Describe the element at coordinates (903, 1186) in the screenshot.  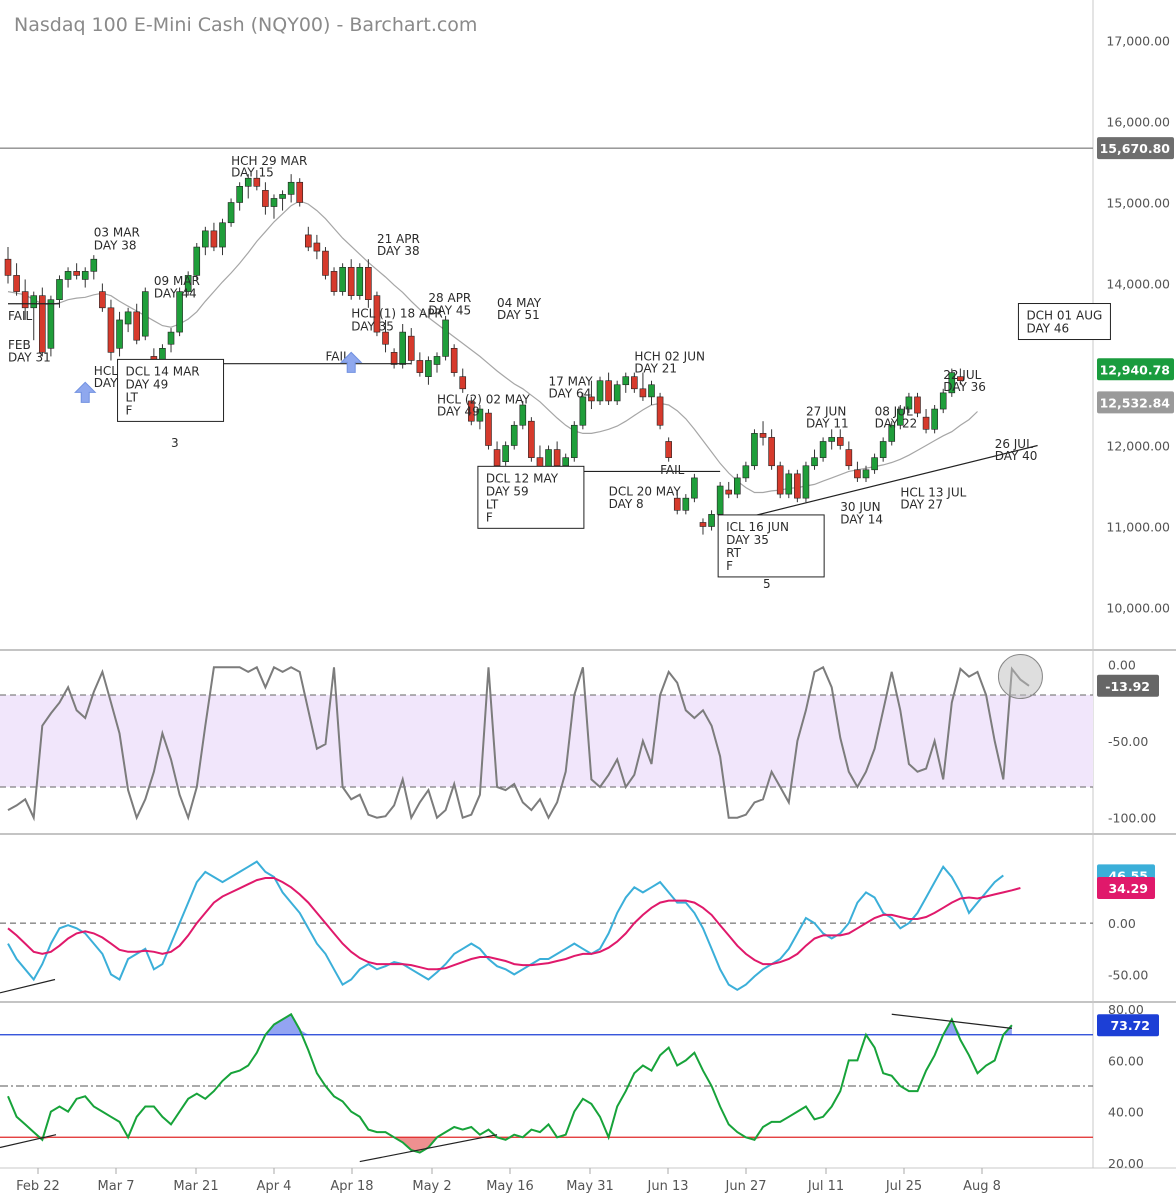
I see `x-tick-label: Jul 25` at that location.